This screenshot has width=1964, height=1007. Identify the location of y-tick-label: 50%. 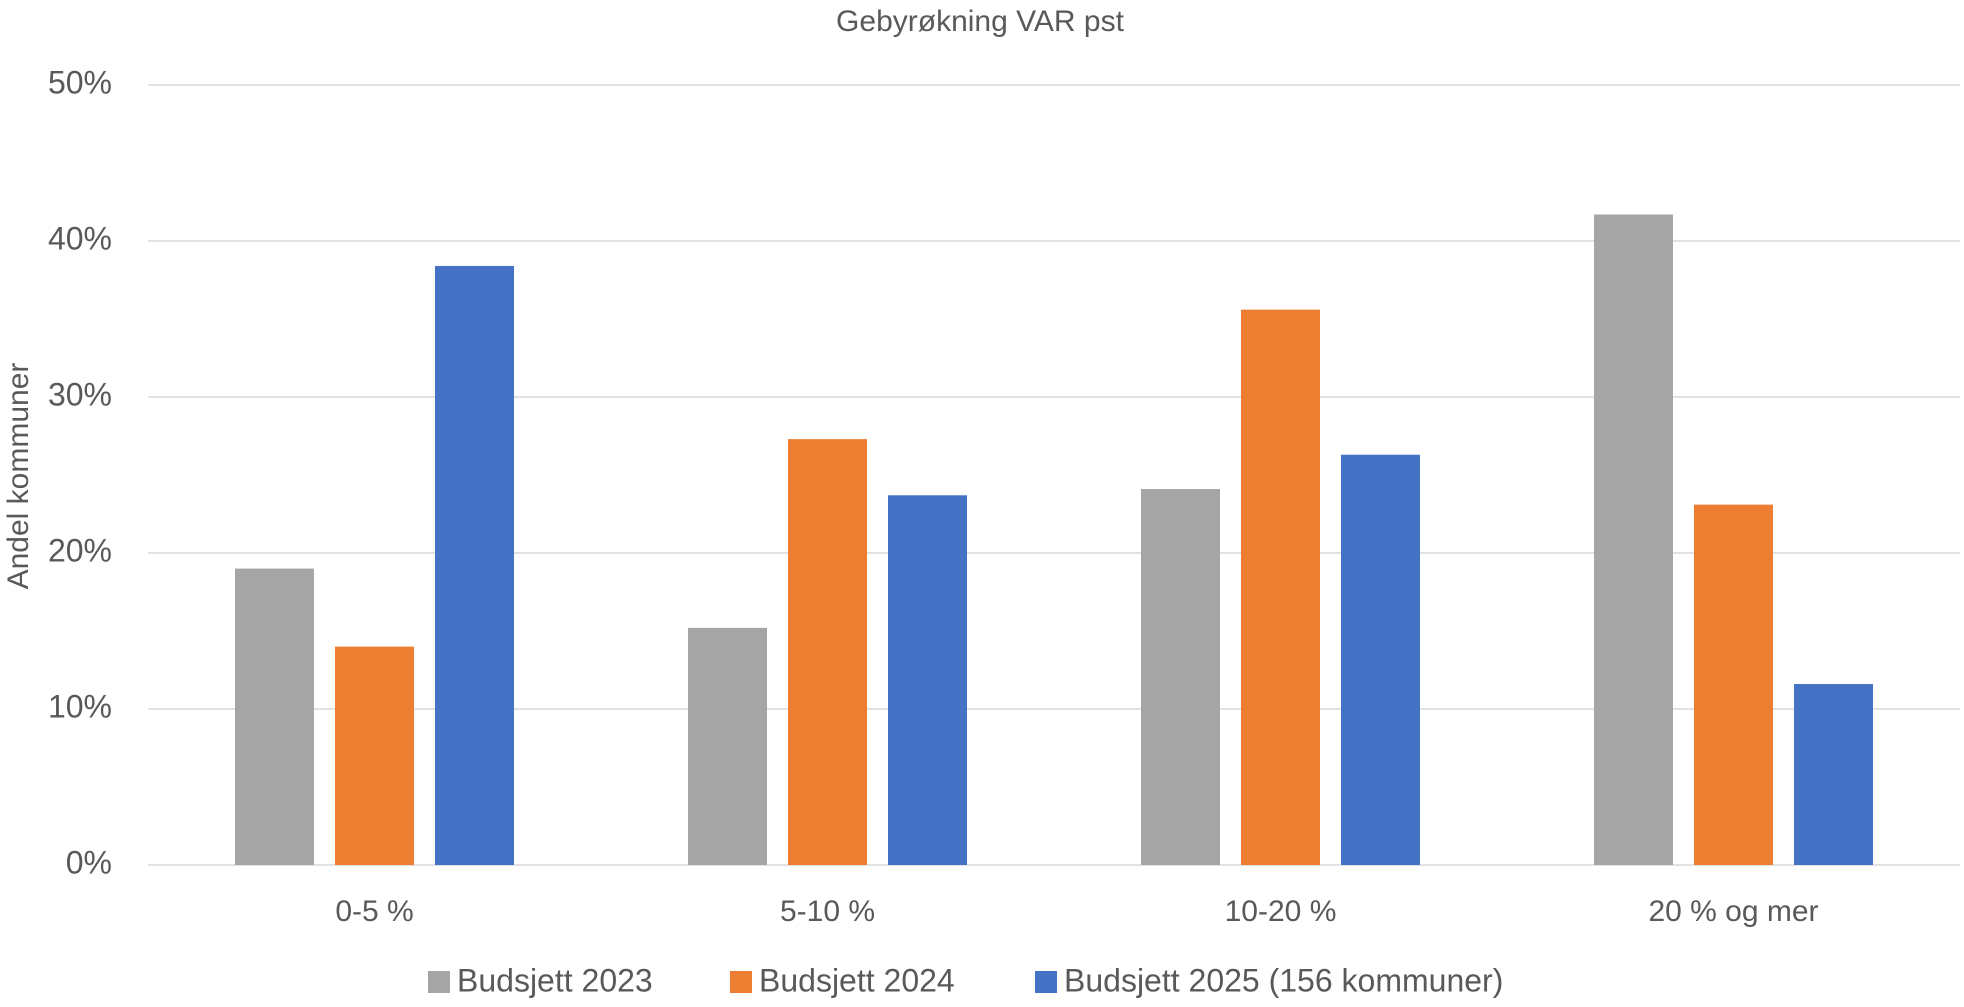
(80, 82).